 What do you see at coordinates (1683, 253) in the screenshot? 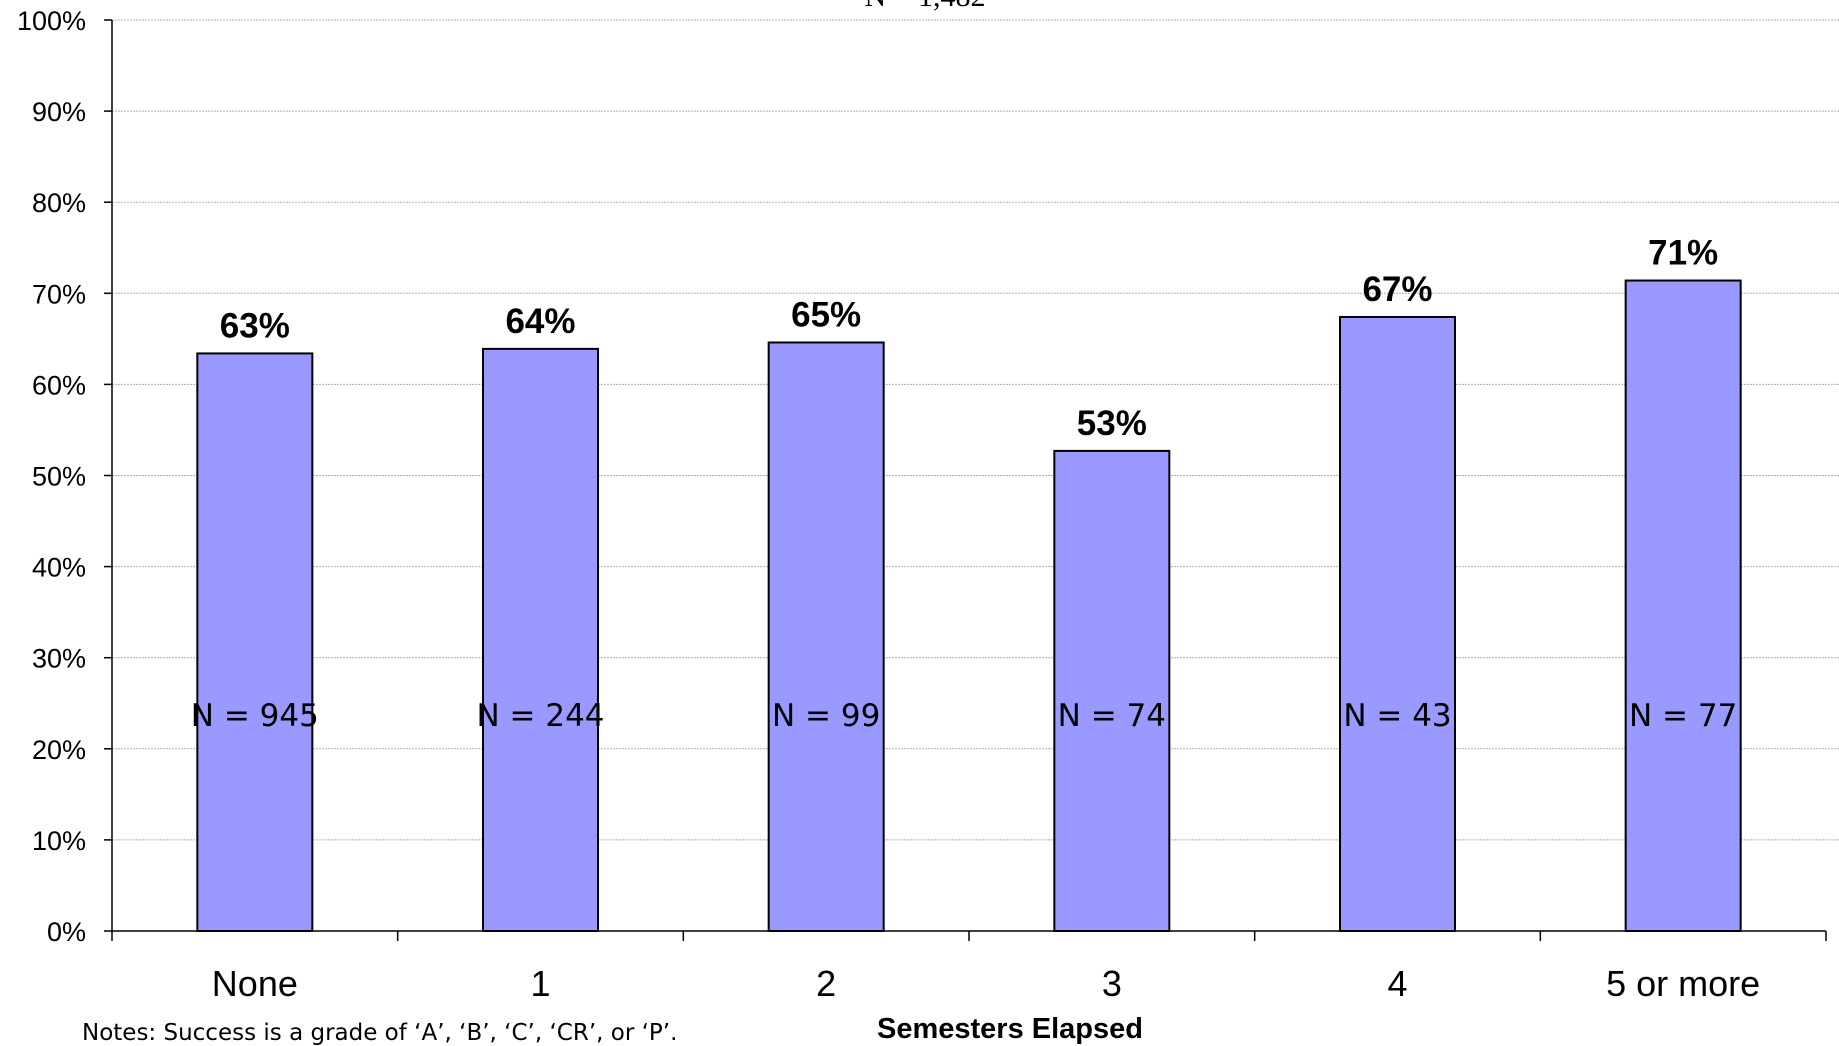
I see `bar-value-label: 71%` at bounding box center [1683, 253].